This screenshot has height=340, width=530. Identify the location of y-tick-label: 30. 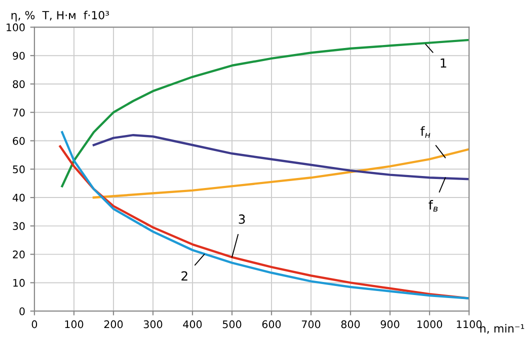
(18, 226).